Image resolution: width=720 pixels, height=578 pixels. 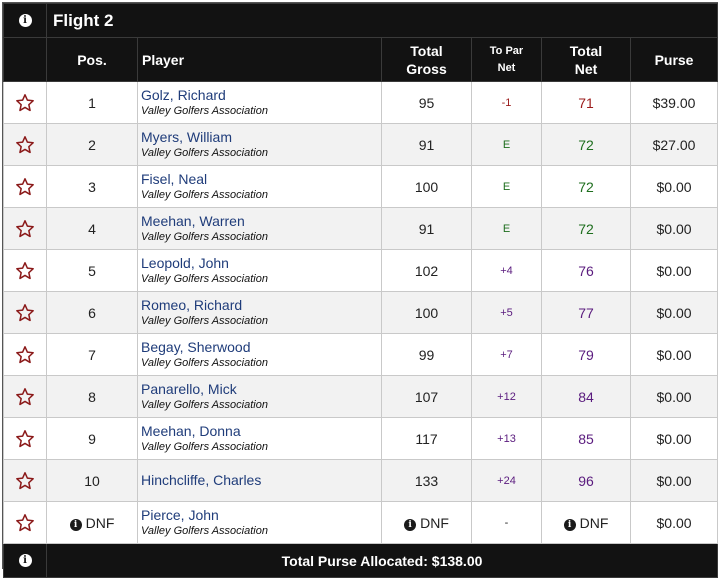 What do you see at coordinates (506, 312) in the screenshot?
I see `to-par-net-cell: +5` at bounding box center [506, 312].